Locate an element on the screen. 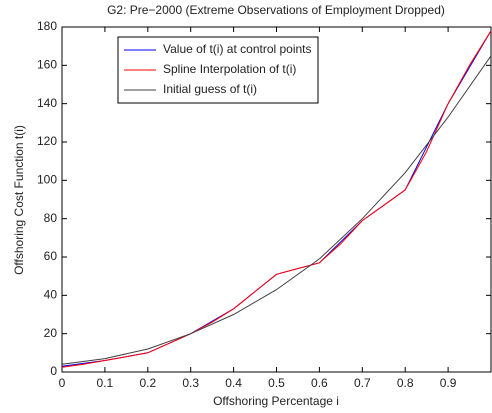 The width and height of the screenshot is (492, 413). x-tick-label: 0.7 is located at coordinates (362, 383).